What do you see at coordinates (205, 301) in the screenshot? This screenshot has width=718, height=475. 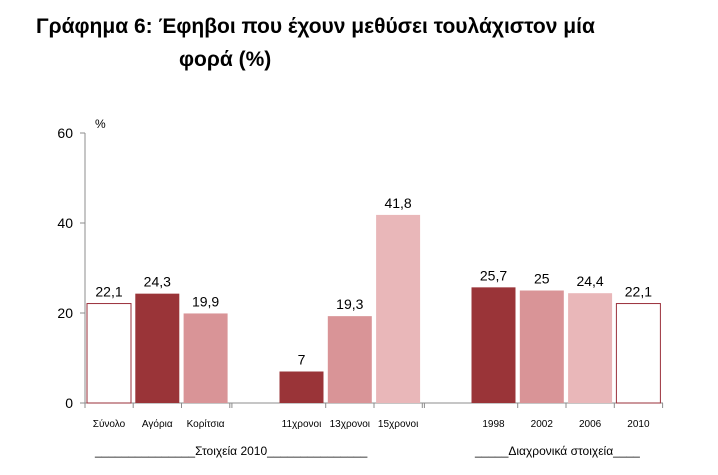 I see `data-label: 19,9` at bounding box center [205, 301].